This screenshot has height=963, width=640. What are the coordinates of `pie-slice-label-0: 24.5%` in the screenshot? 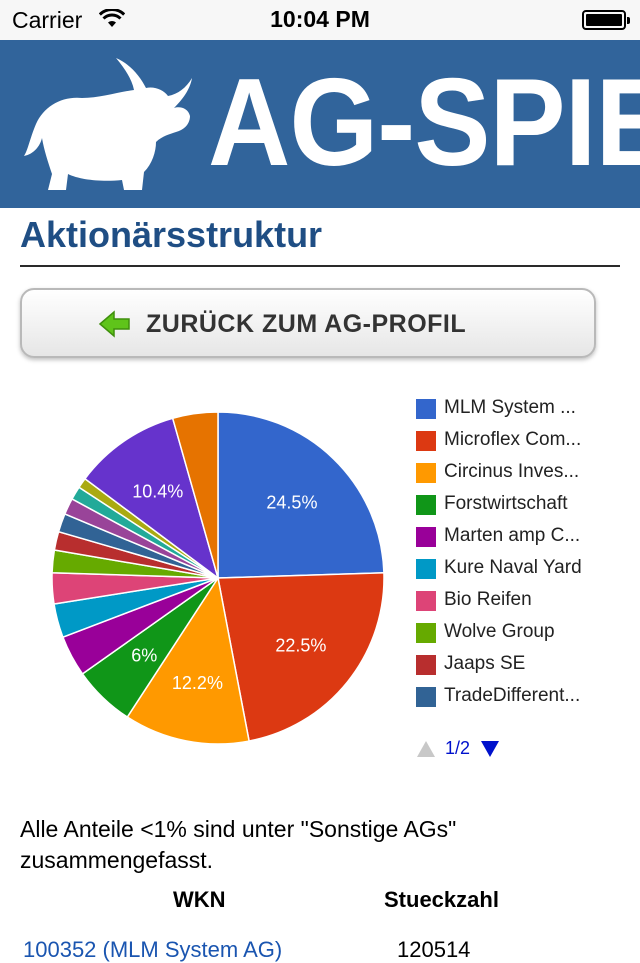 It's located at (291, 503).